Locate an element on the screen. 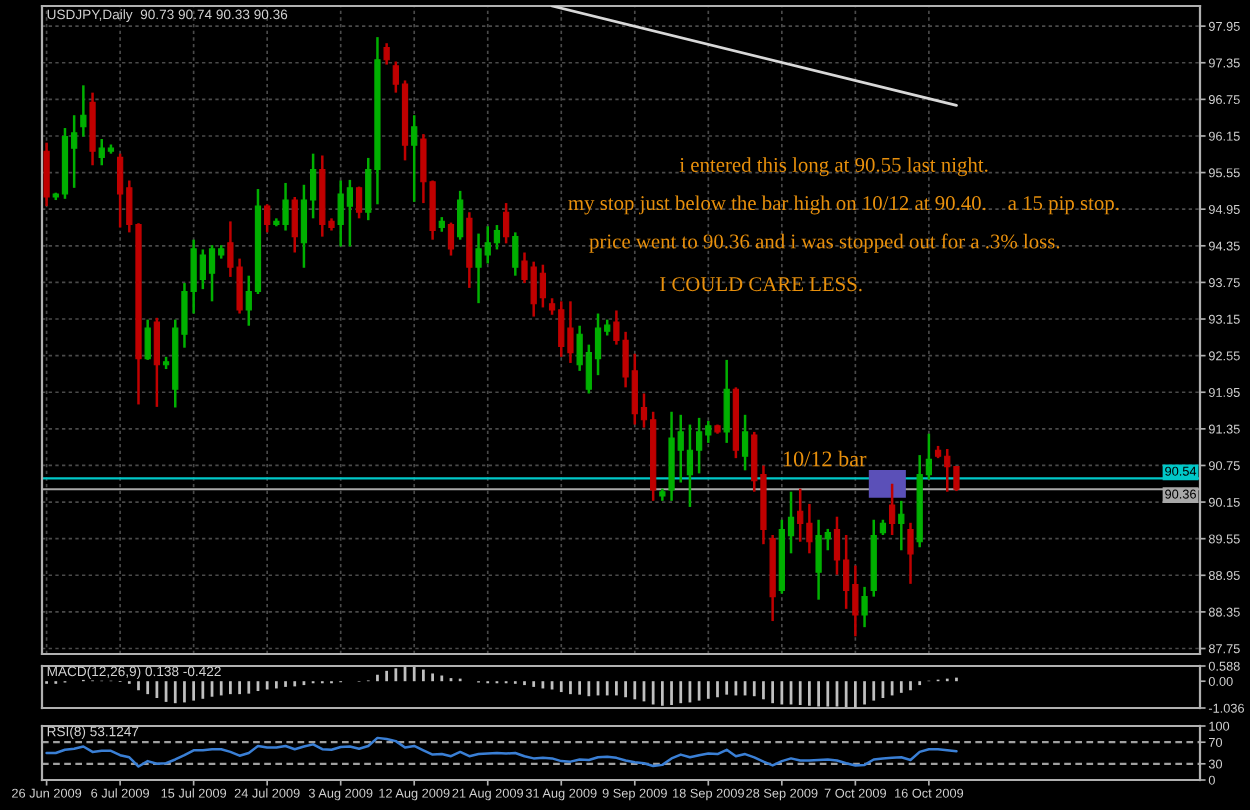 This screenshot has height=810, width=1250. annotation: my stop just below the bar high on 10/12 at 90.40. a 15 pip stop. is located at coordinates (843, 205).